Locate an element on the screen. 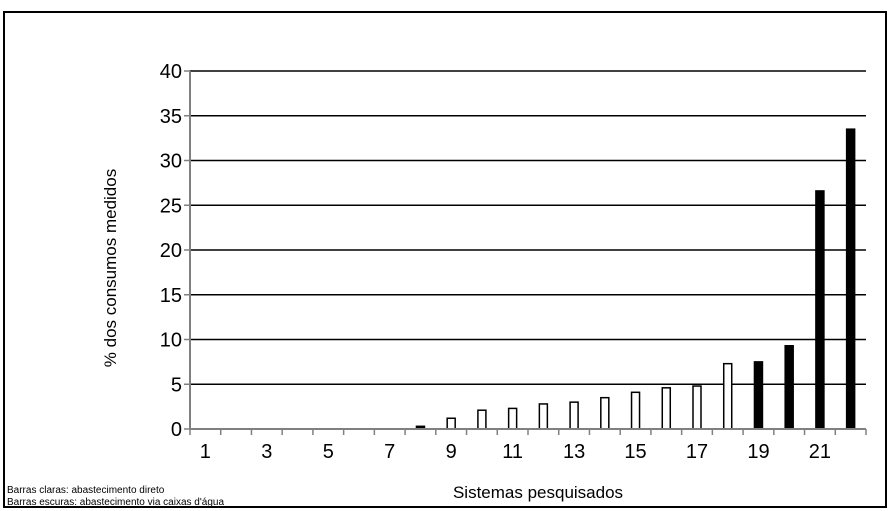 The height and width of the screenshot is (511, 890). x-tick-label: 21 is located at coordinates (820, 452).